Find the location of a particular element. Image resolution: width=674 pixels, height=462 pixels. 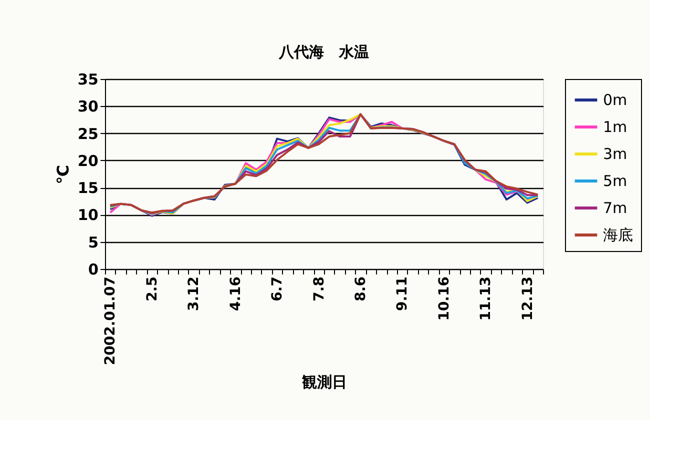

y-tick-label: 15 is located at coordinates (88, 188).